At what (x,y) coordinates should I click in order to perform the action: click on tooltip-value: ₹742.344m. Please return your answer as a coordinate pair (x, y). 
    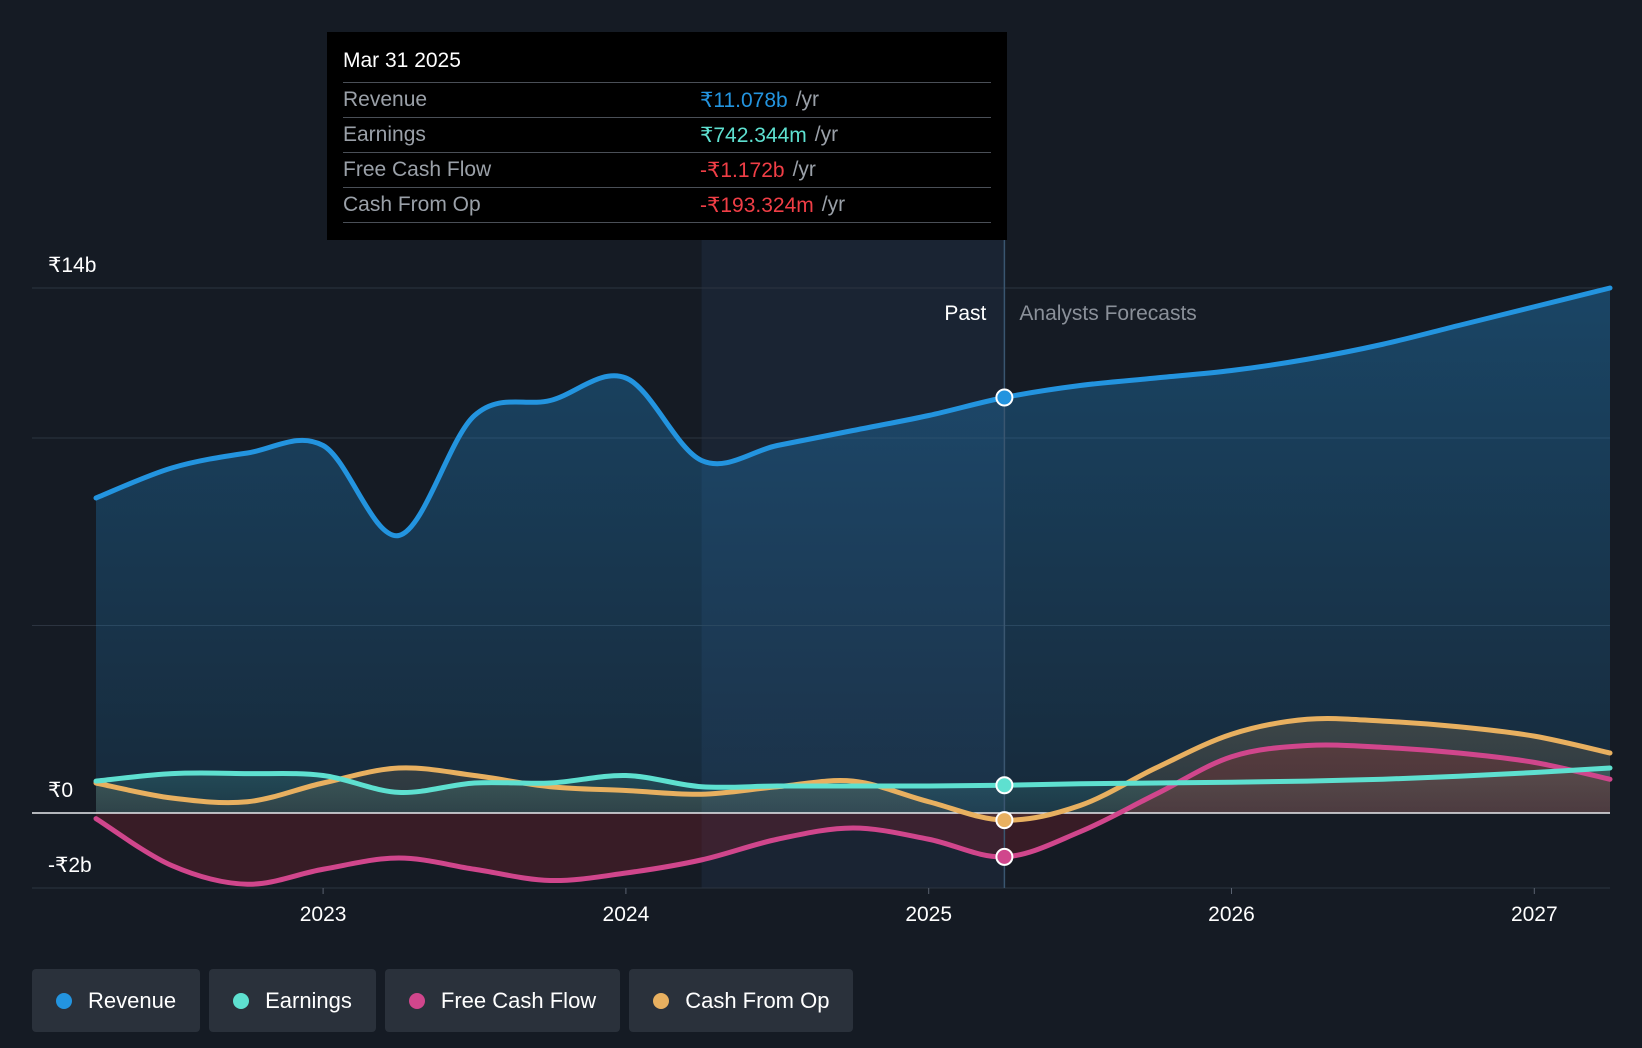
    Looking at the image, I should click on (753, 135).